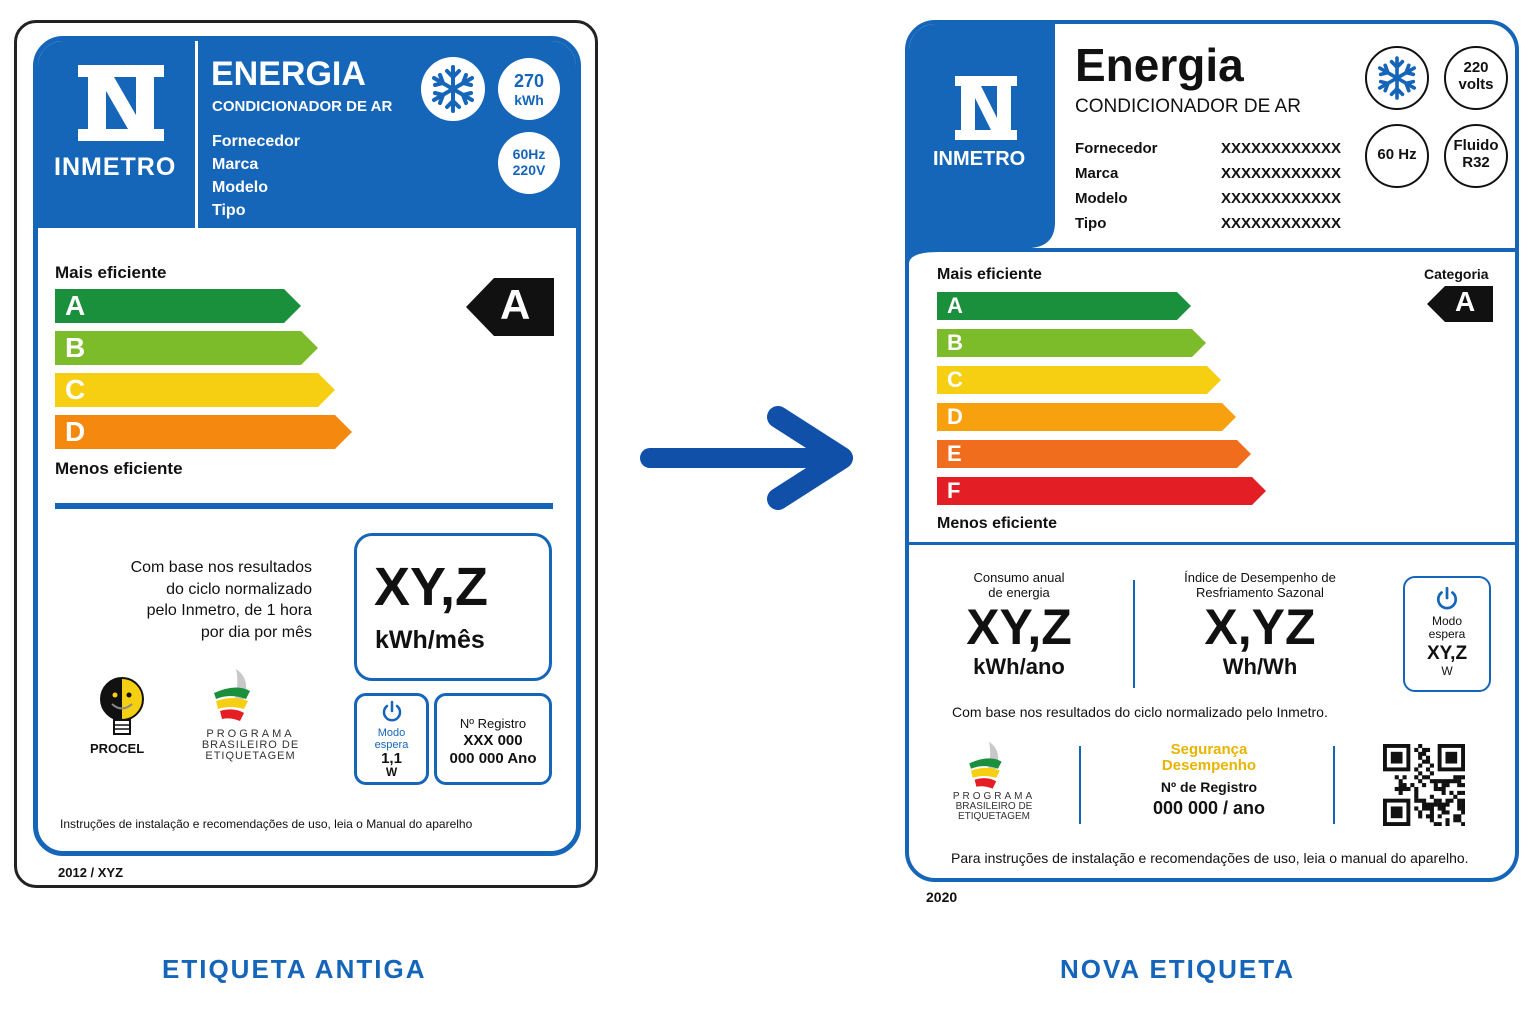  Describe the element at coordinates (955, 342) in the screenshot. I see `new-class-letter: B` at that location.